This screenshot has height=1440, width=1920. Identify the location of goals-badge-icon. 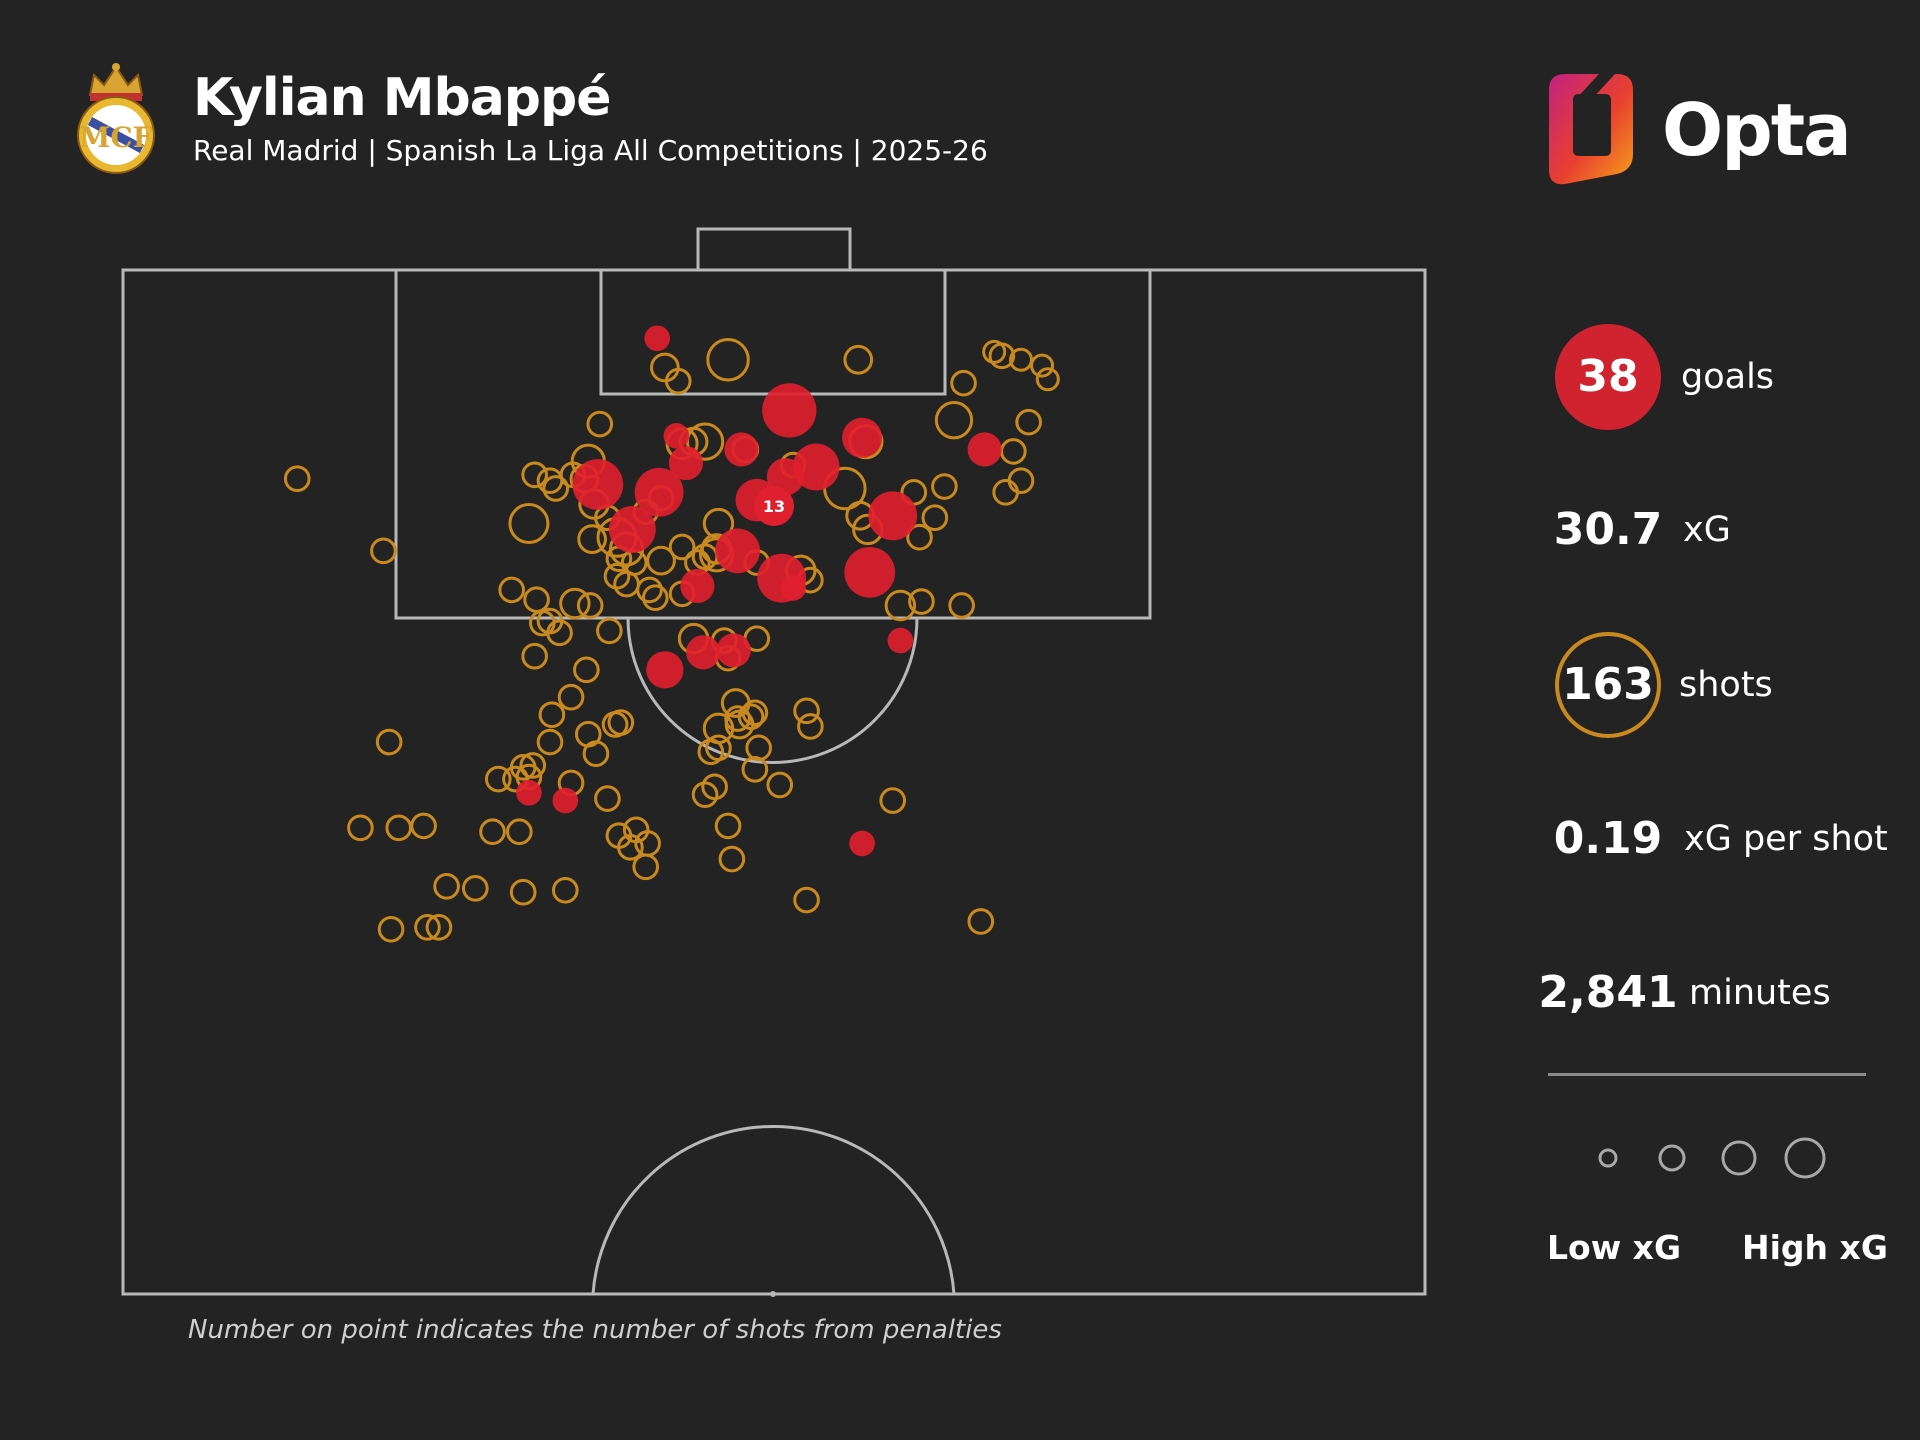
(1608, 377).